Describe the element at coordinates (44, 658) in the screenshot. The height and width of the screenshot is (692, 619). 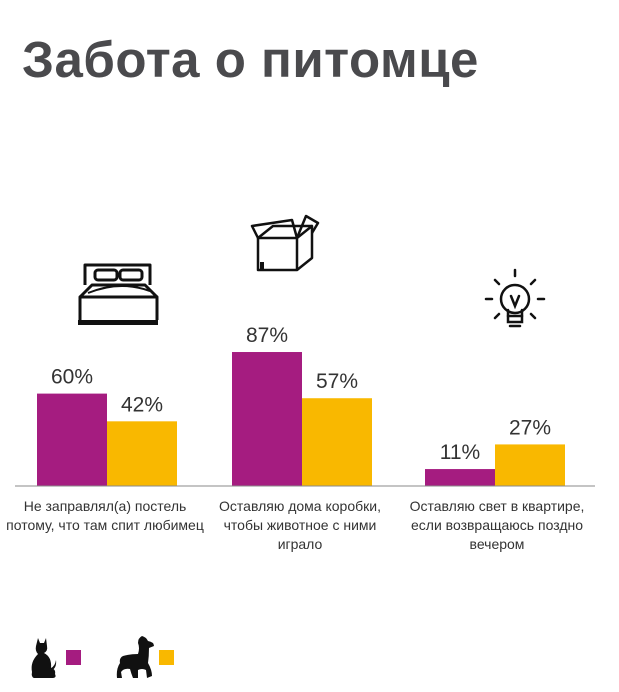
I see `cat-icon` at that location.